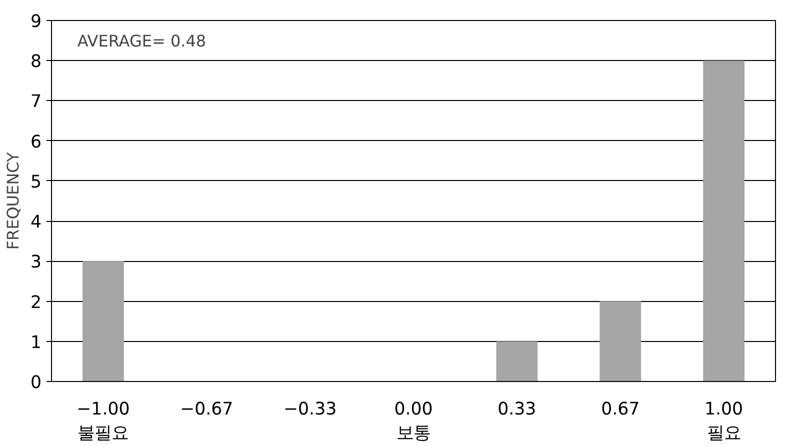 The image size is (787, 446). Describe the element at coordinates (36, 262) in the screenshot. I see `y-tick-label: 3` at that location.